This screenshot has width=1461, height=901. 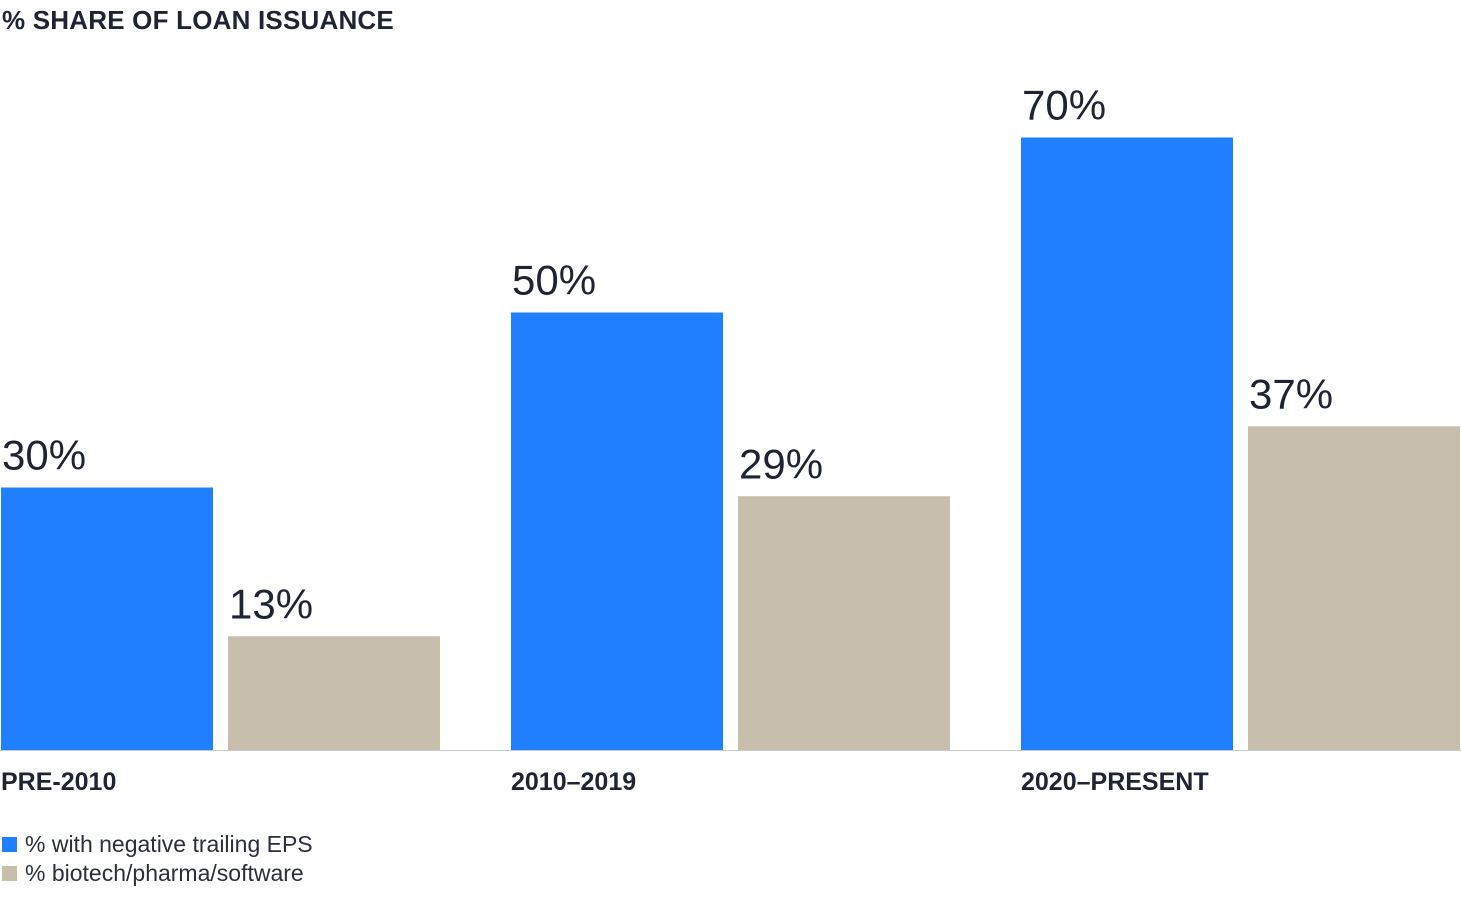 What do you see at coordinates (1115, 782) in the screenshot?
I see `category-label-2: 2020–PRESENT` at bounding box center [1115, 782].